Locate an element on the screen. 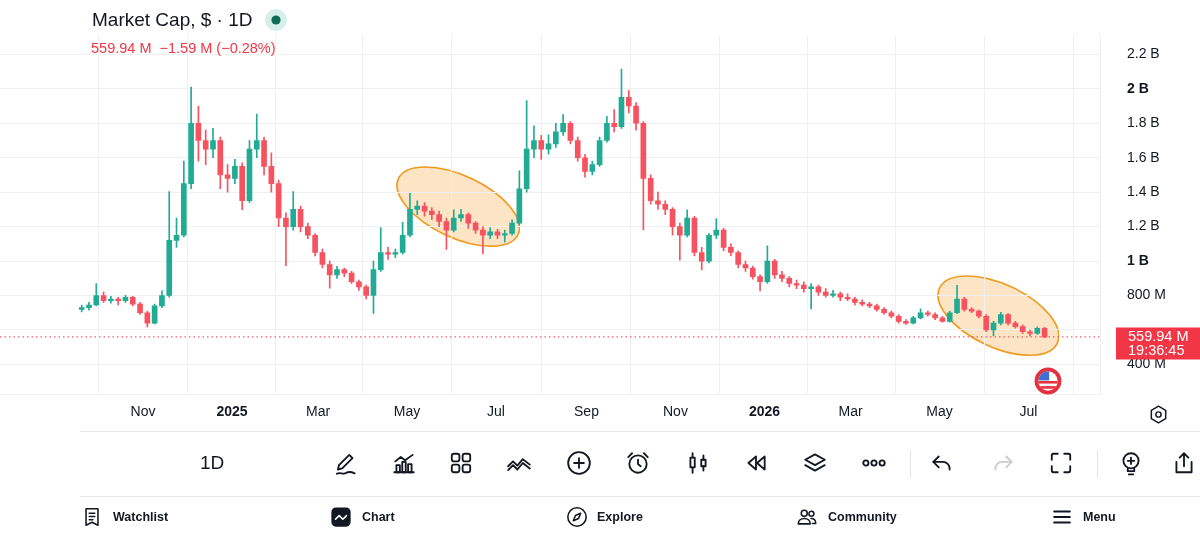 The width and height of the screenshot is (1200, 539). x-tick-label: 2026 is located at coordinates (764, 410).